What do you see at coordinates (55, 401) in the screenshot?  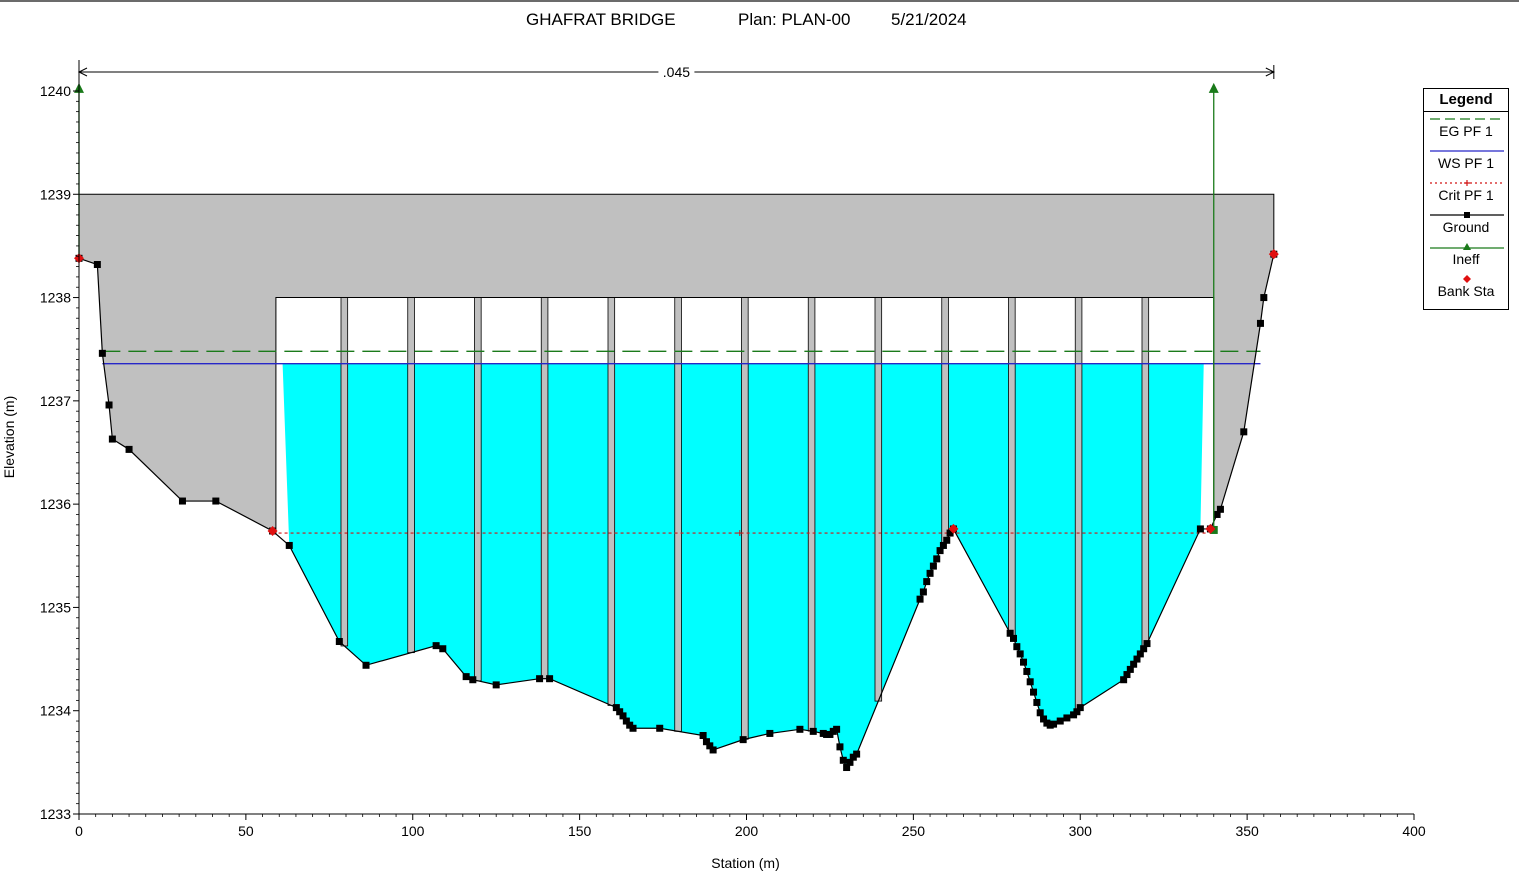 I see `y-tick-label: 1237` at bounding box center [55, 401].